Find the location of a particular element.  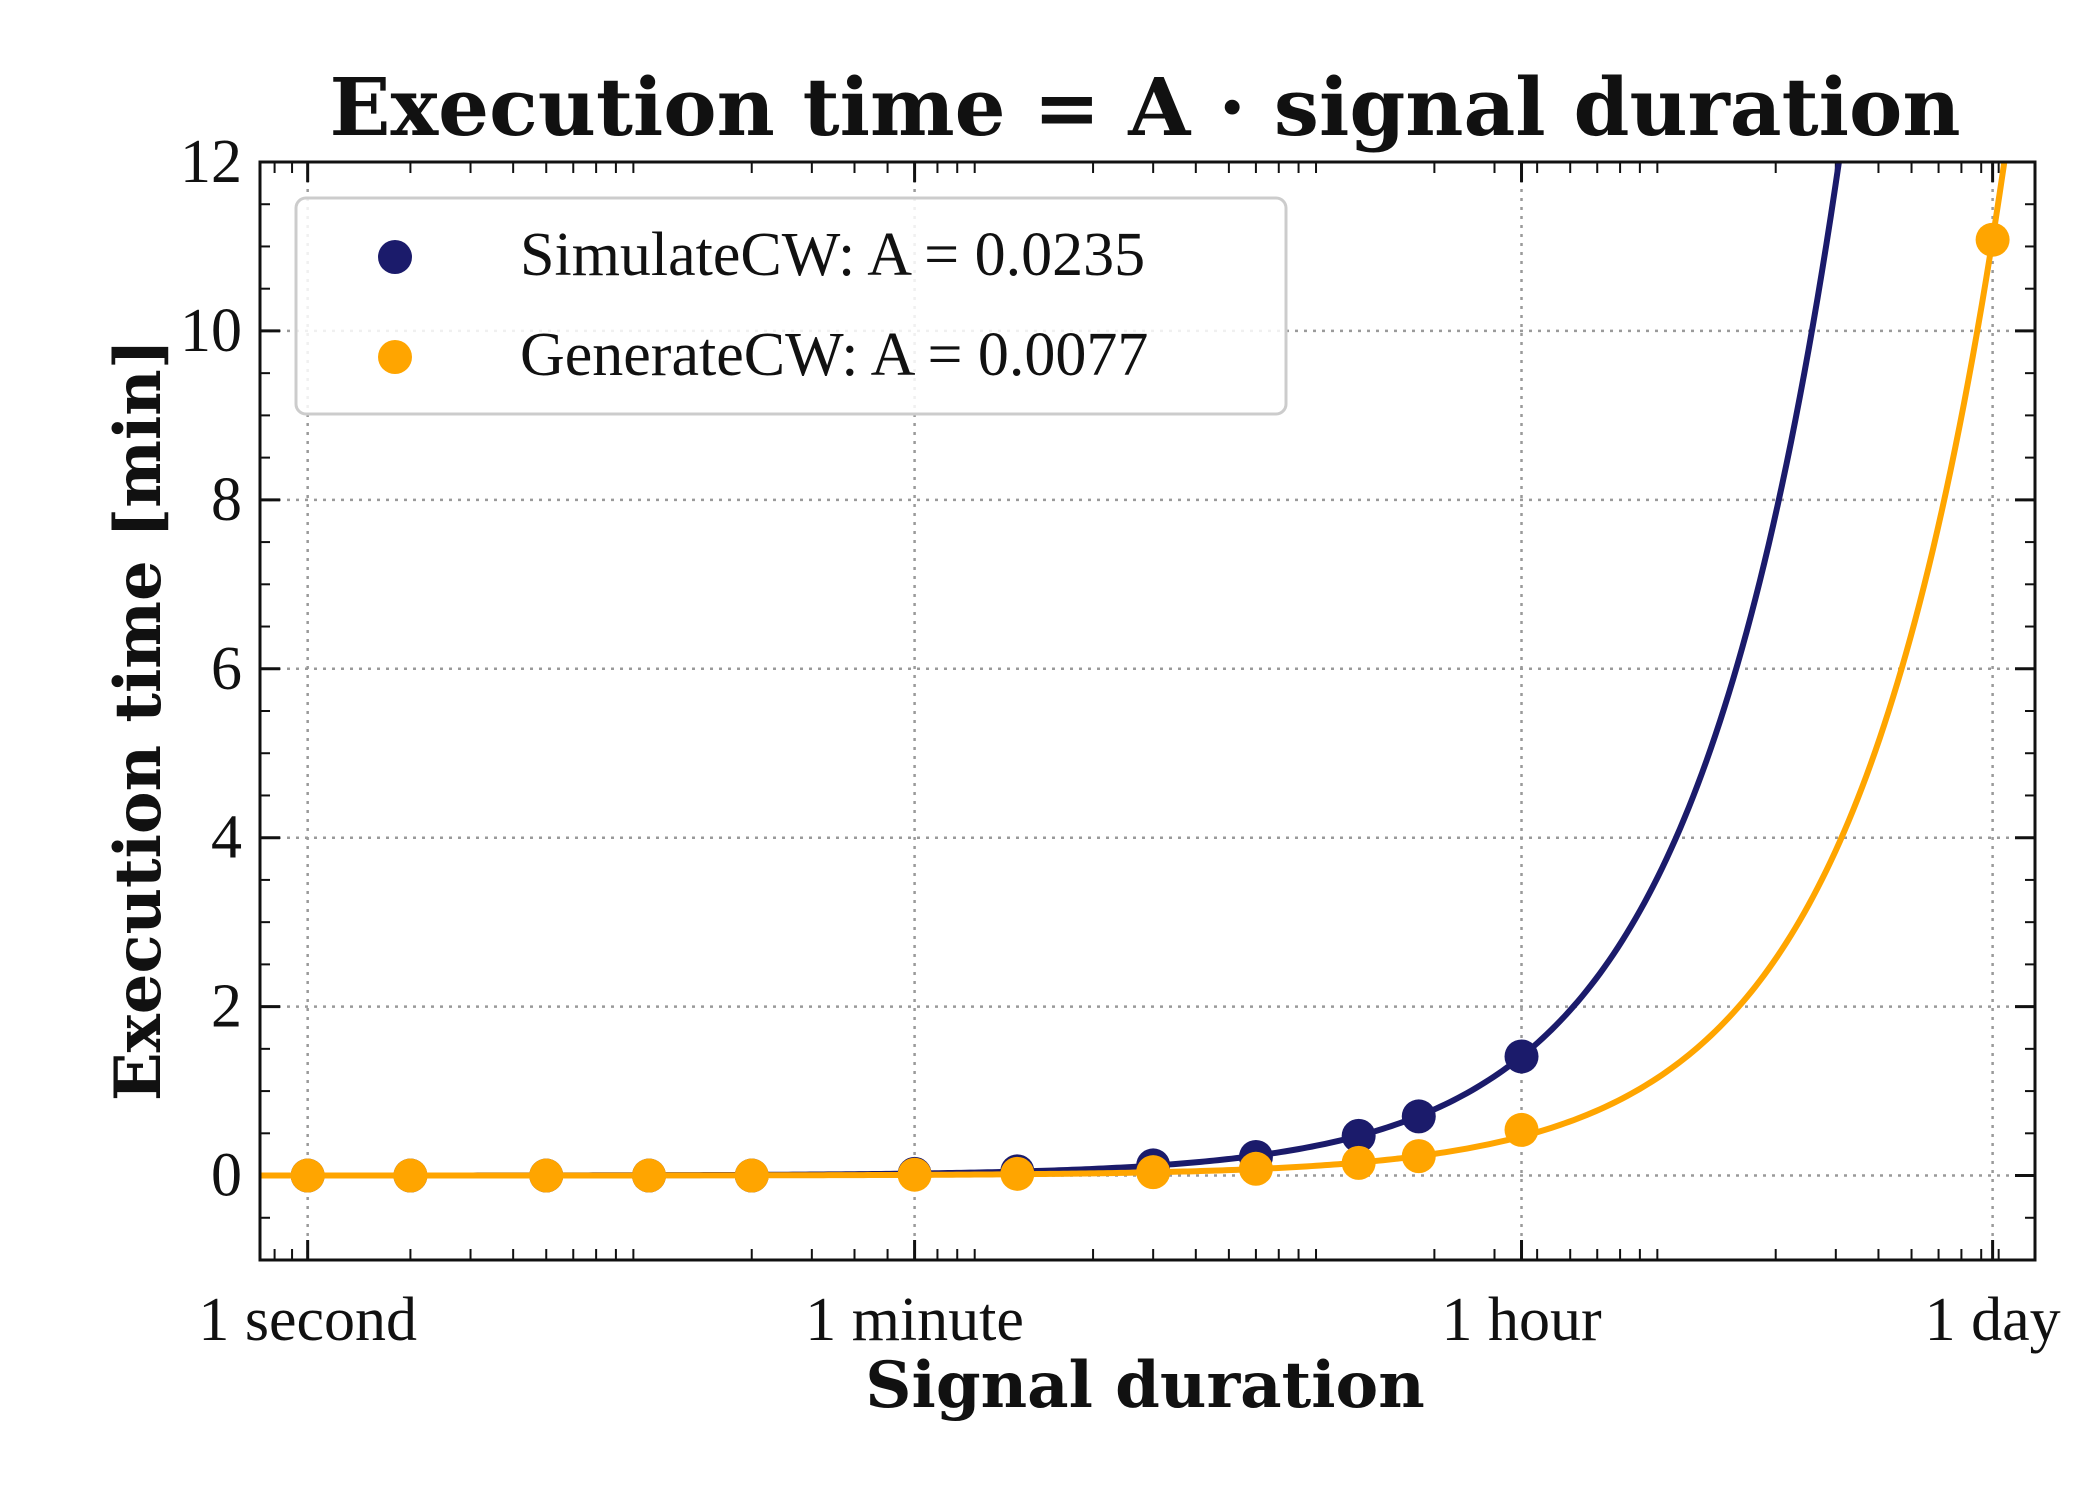

y-tick-label: 0 is located at coordinates (226, 1176).